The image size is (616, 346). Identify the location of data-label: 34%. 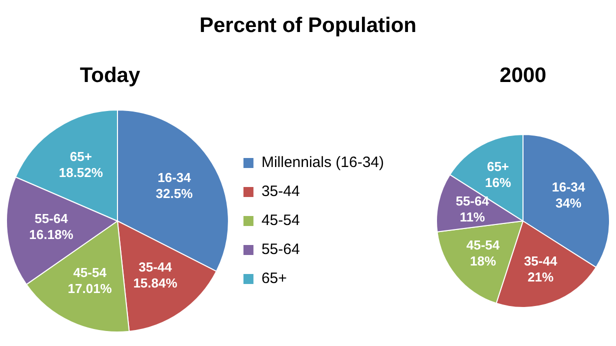
(568, 203).